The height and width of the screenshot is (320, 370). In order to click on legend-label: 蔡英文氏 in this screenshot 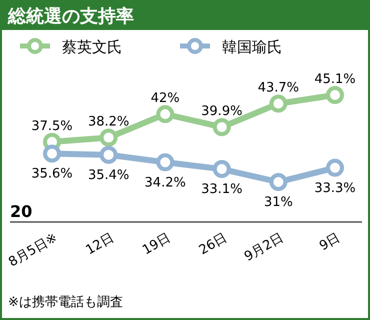, I will do `click(92, 47)`.